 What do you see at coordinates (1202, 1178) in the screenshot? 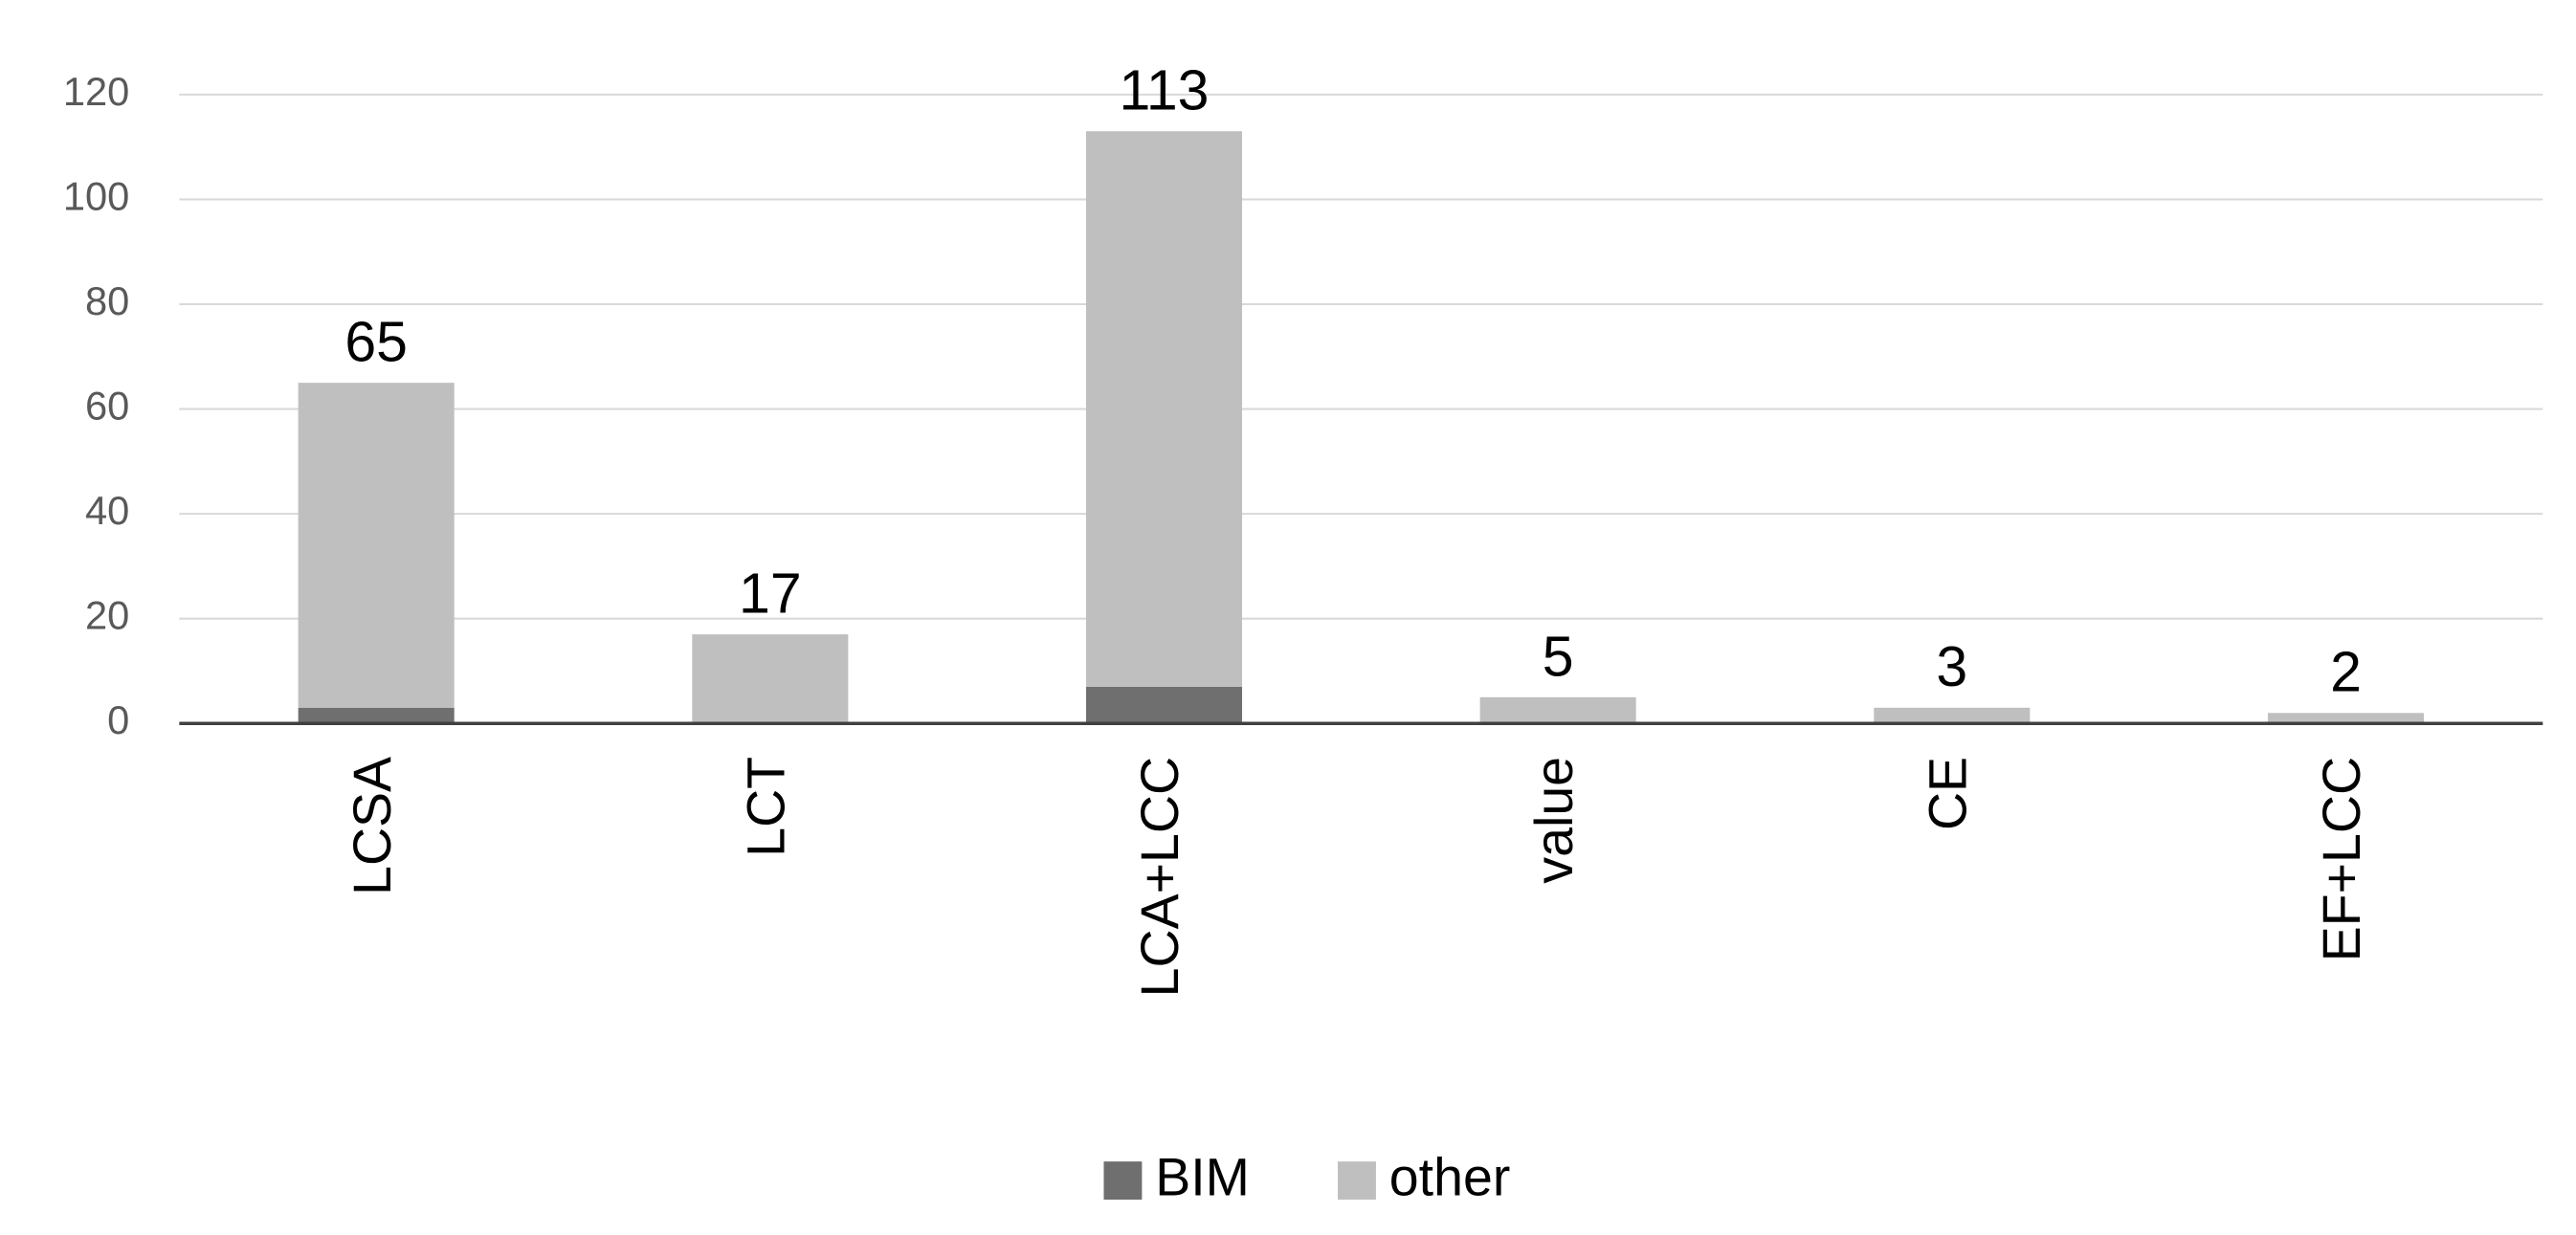
I see `legend-label: BIM` at bounding box center [1202, 1178].